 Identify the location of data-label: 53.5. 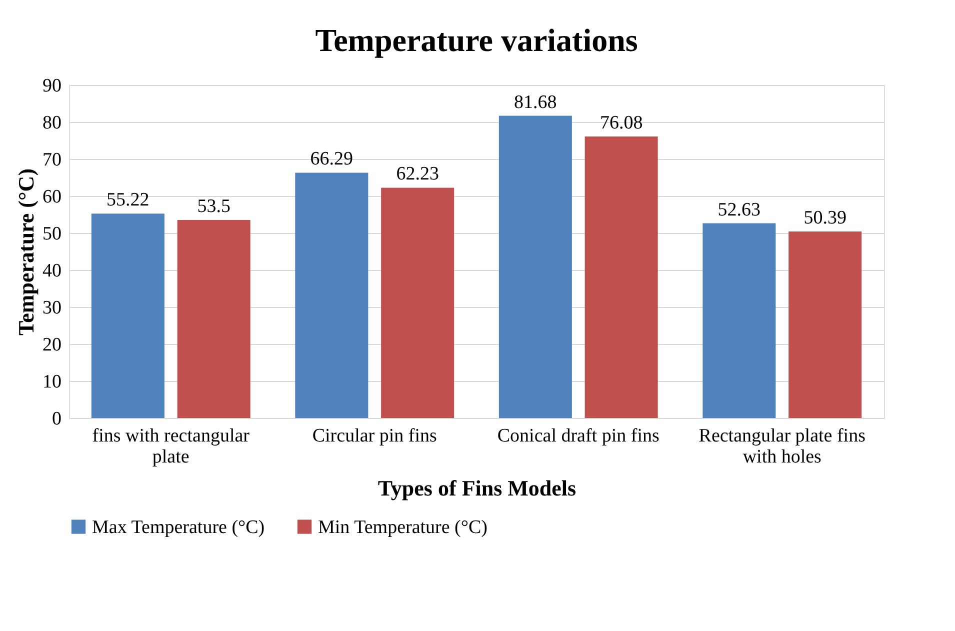
(213, 207).